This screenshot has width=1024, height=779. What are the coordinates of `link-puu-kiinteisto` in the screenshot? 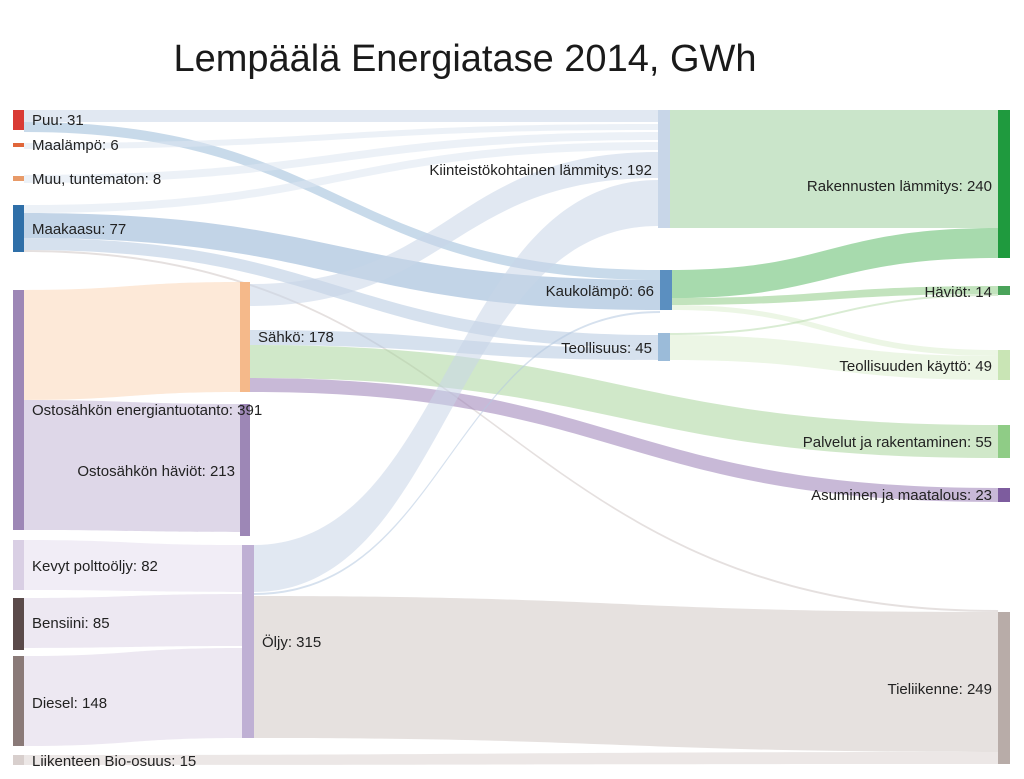 It's located at (341, 116).